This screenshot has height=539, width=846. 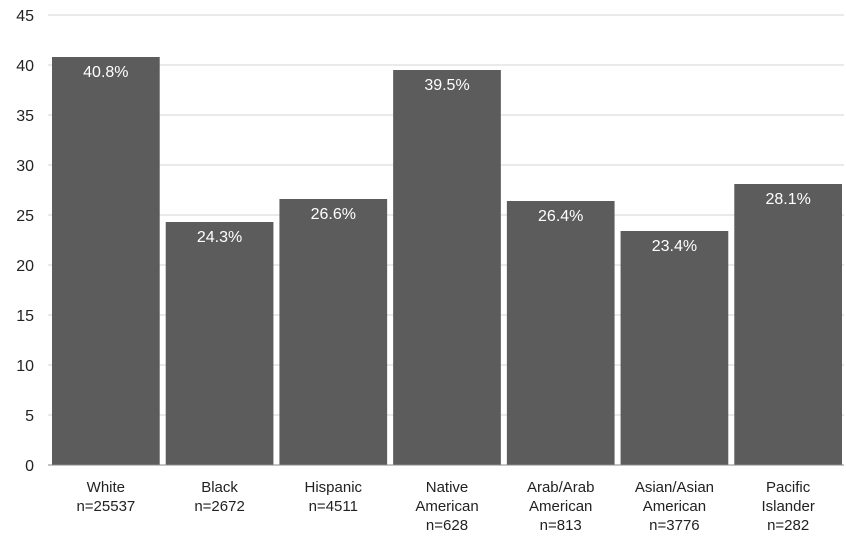 What do you see at coordinates (219, 487) in the screenshot?
I see `x-tick-label-line: Black` at bounding box center [219, 487].